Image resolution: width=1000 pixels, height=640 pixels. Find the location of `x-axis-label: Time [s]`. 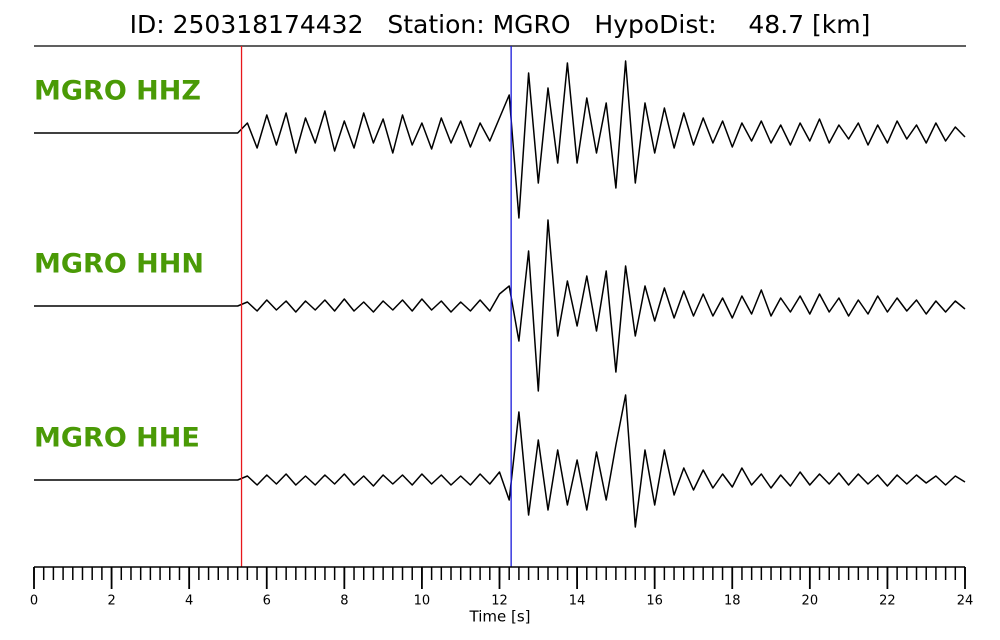

x-axis-label: Time [s] is located at coordinates (500, 617).